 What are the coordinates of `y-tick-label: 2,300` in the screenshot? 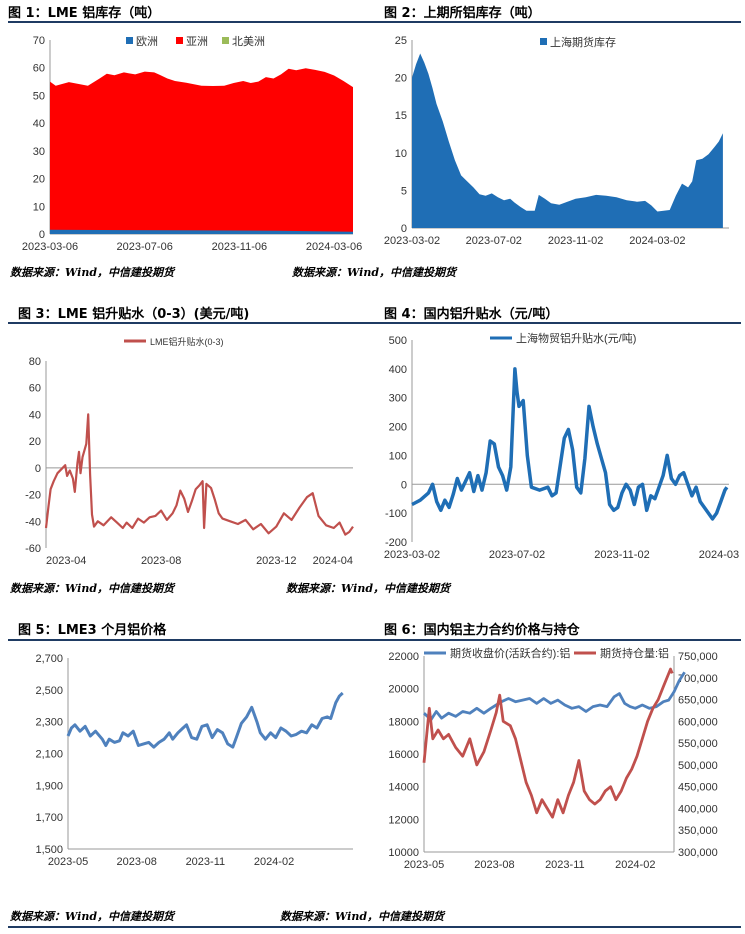 It's located at (49, 723).